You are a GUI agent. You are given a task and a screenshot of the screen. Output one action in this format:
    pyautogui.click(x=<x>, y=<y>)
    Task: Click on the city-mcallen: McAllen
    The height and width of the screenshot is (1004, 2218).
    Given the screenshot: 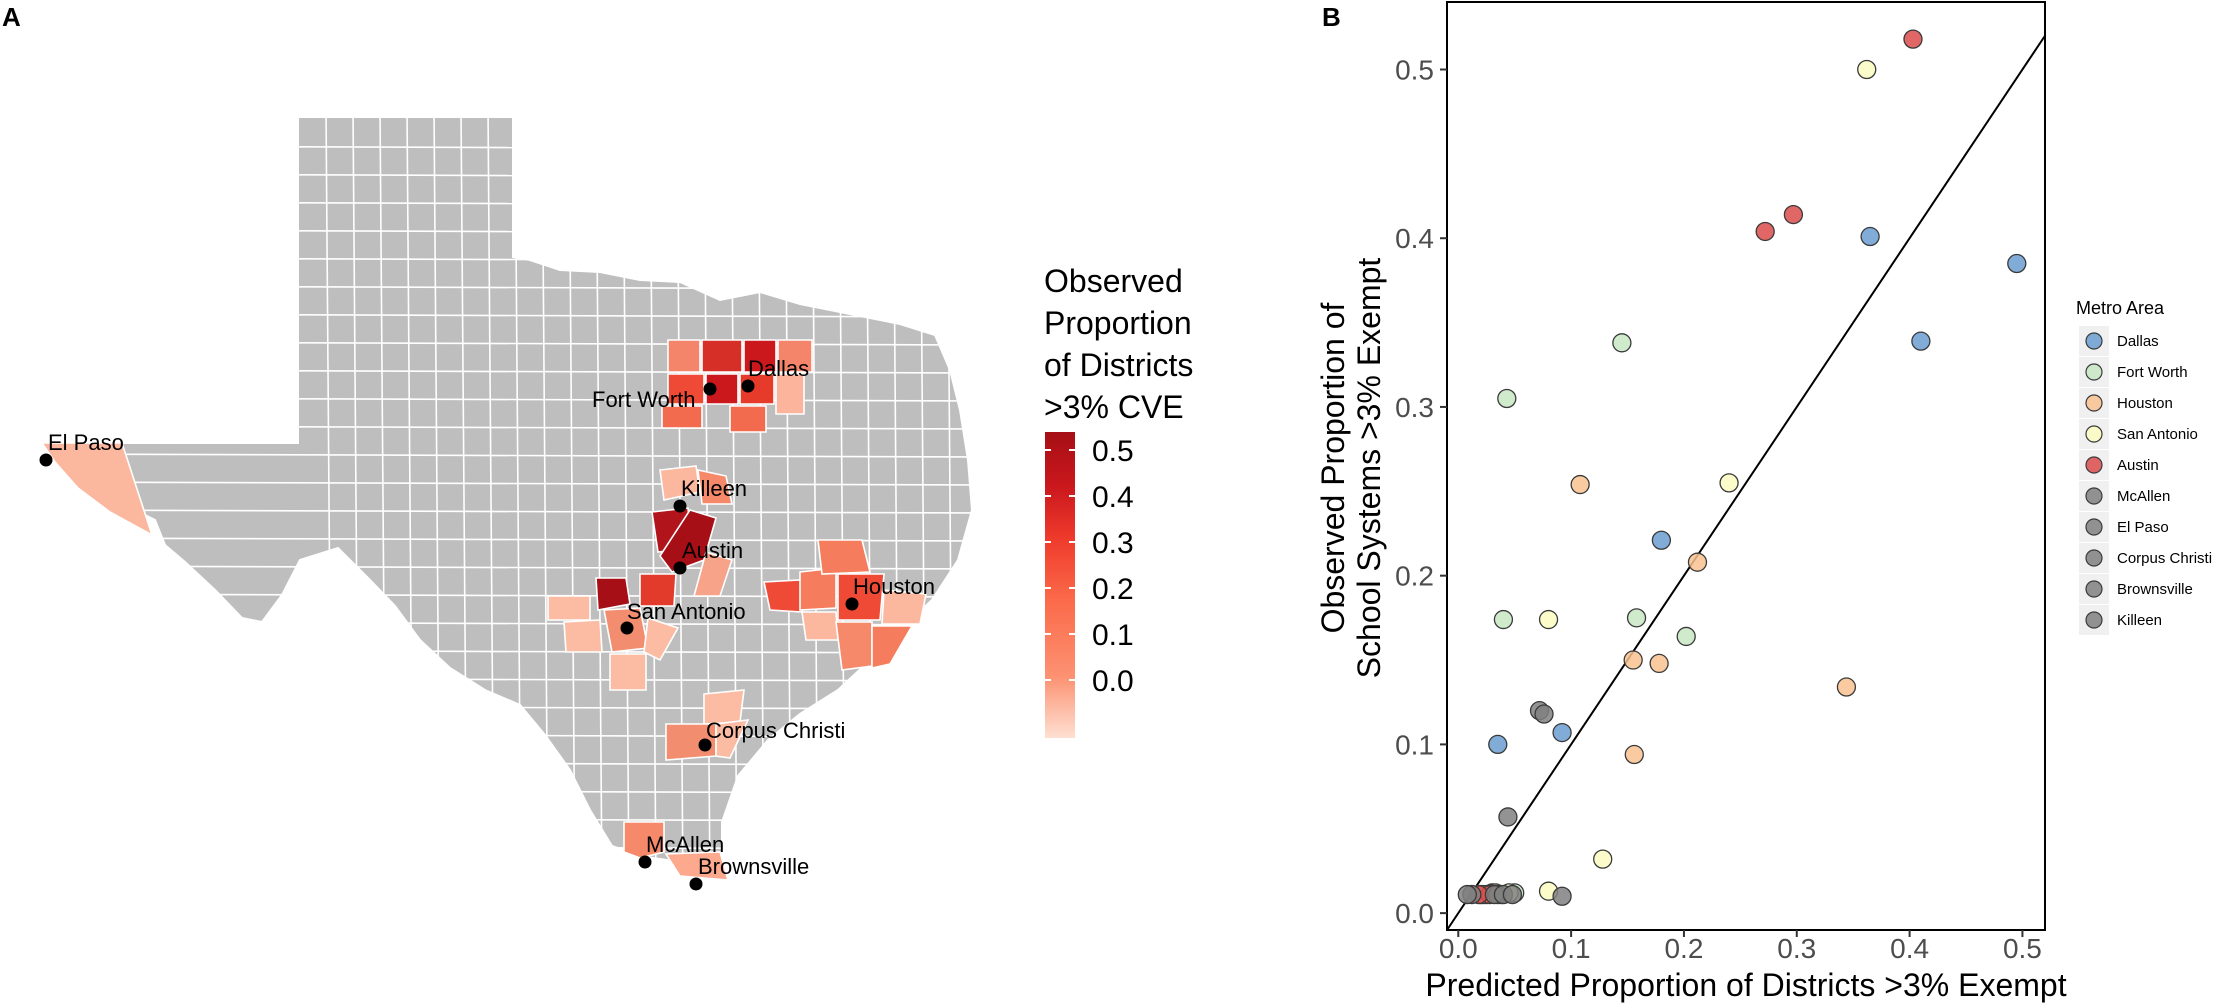 What is the action you would take?
    pyautogui.click(x=681, y=850)
    